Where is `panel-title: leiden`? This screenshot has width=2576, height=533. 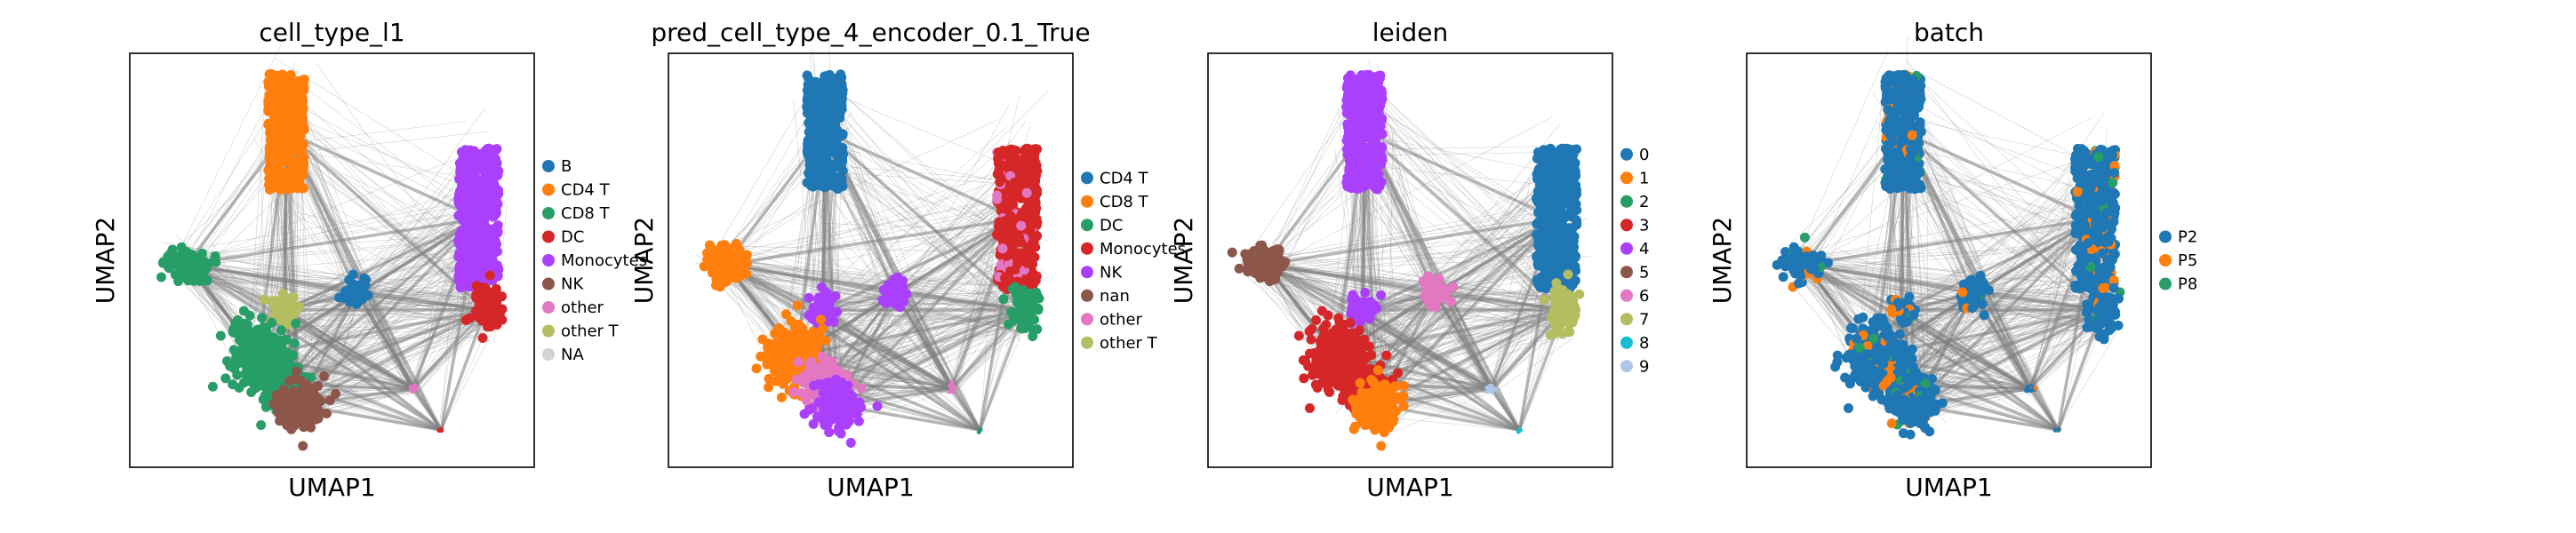 panel-title: leiden is located at coordinates (1410, 32).